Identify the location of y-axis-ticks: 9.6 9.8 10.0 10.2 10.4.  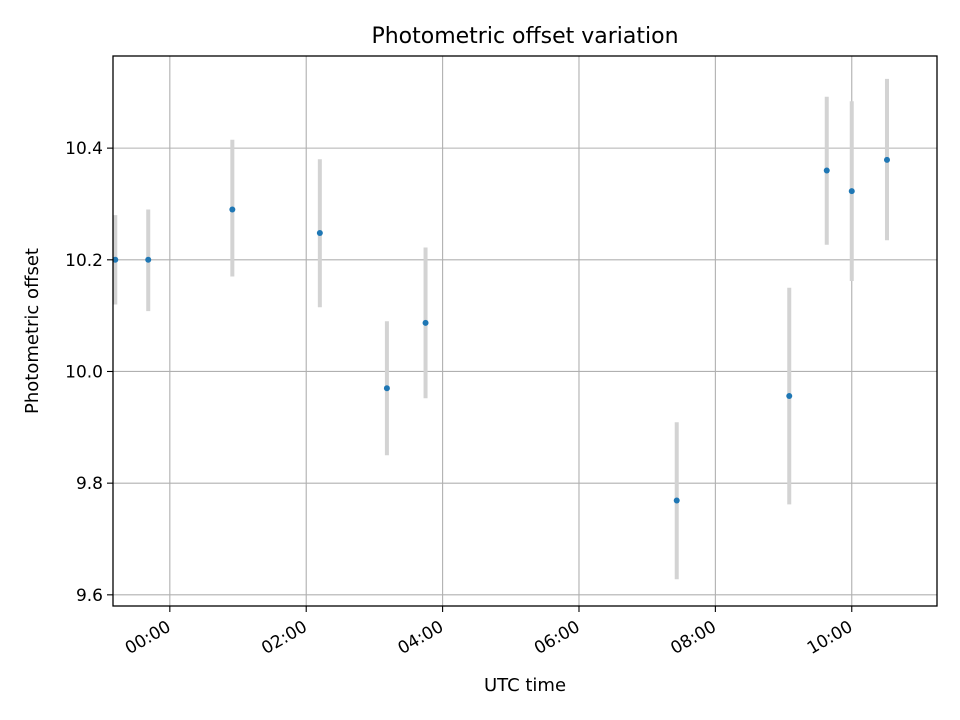
(89, 372).